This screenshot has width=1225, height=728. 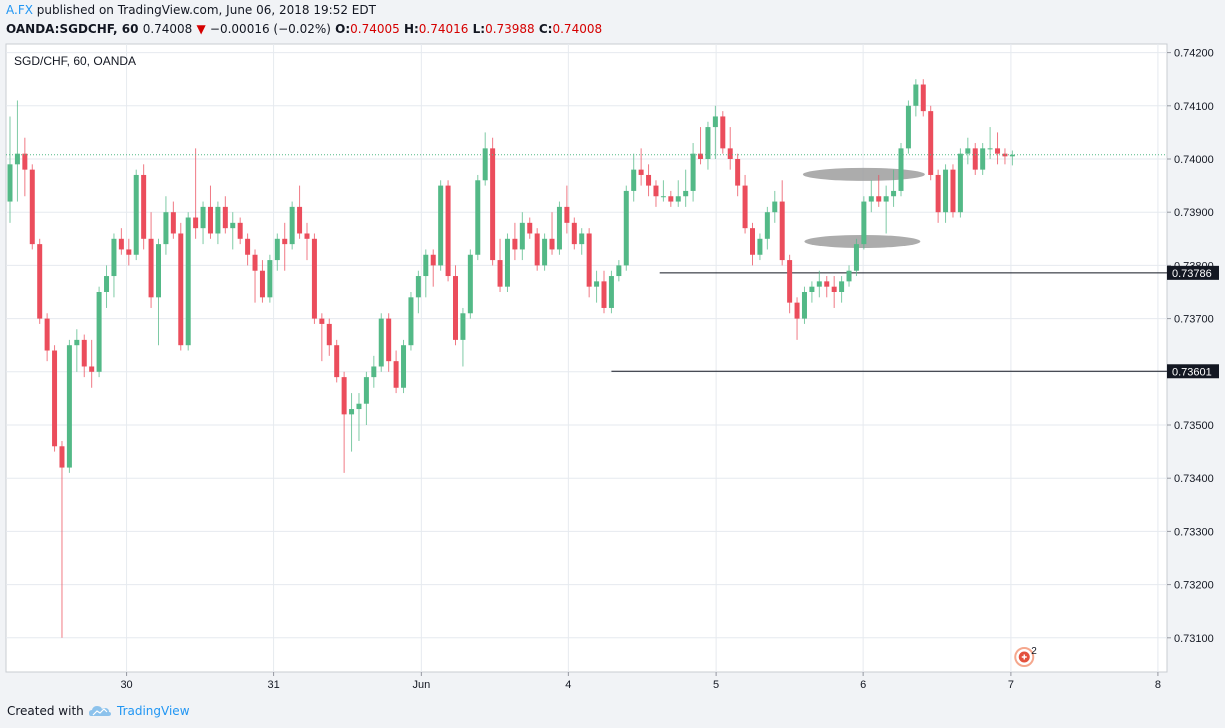 I want to click on x-tick-label: 30, so click(x=126, y=685).